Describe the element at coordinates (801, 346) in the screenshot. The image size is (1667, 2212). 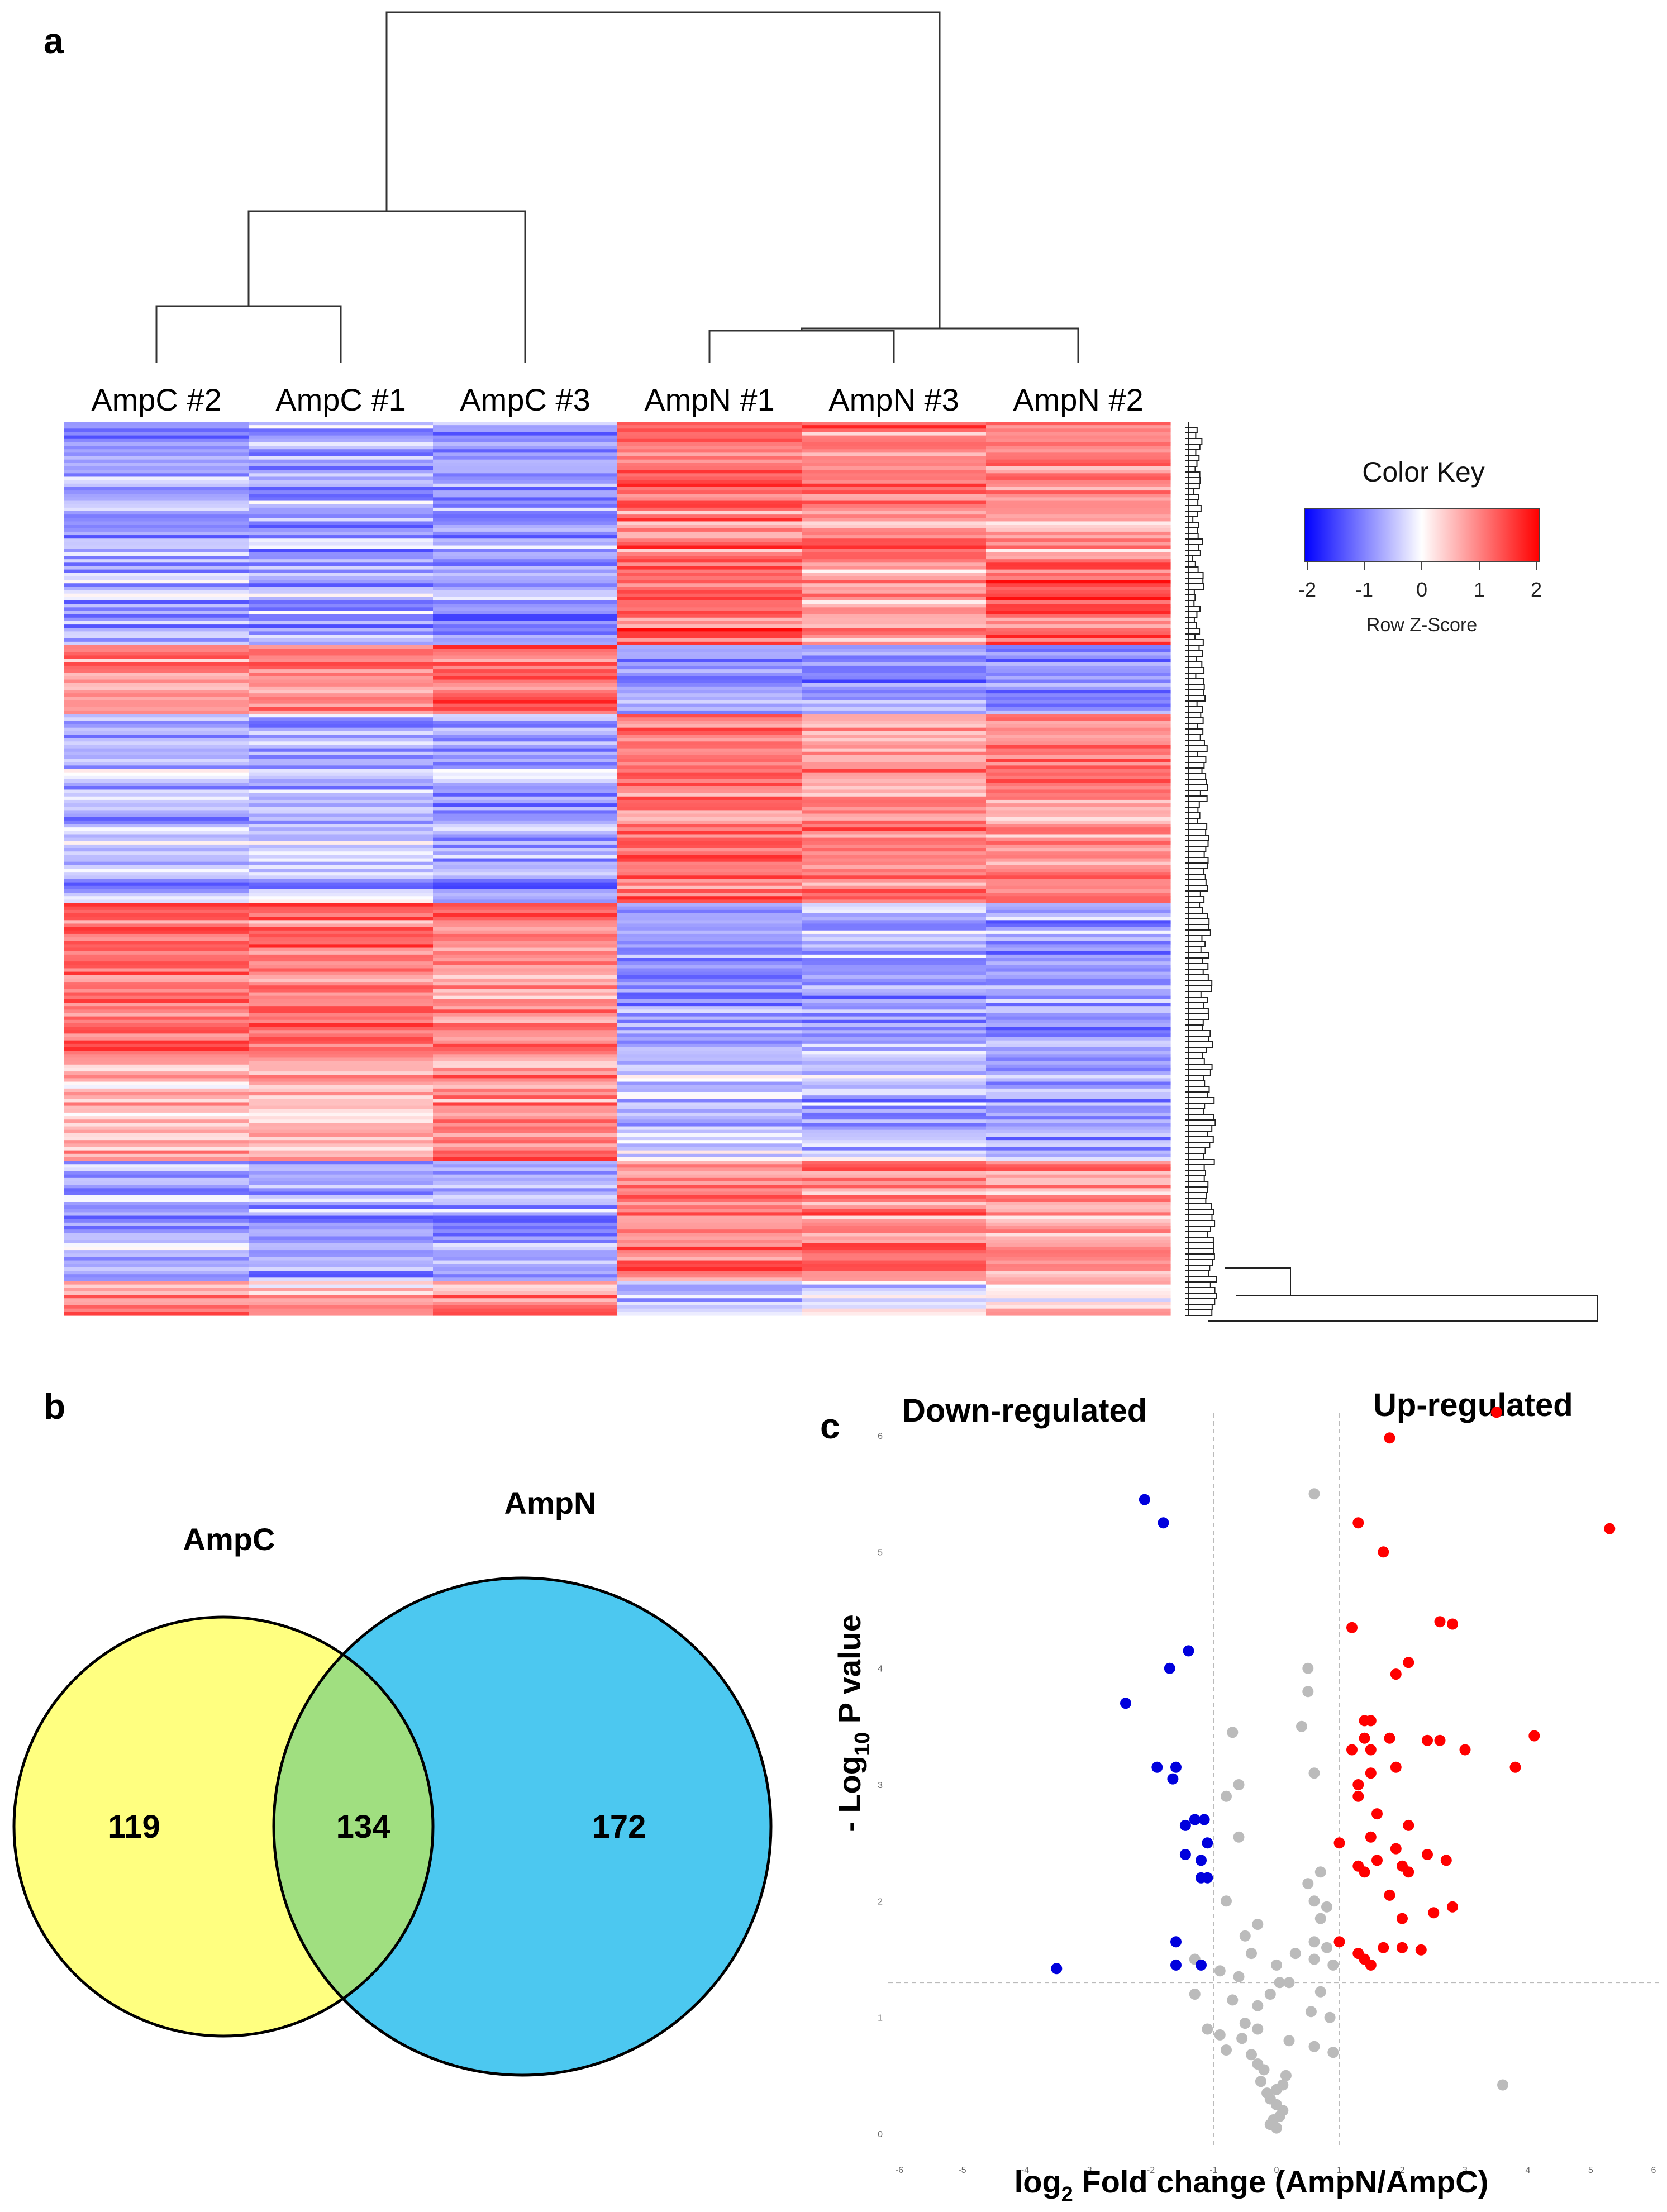
I see `dendro-ampn1-ampn3` at that location.